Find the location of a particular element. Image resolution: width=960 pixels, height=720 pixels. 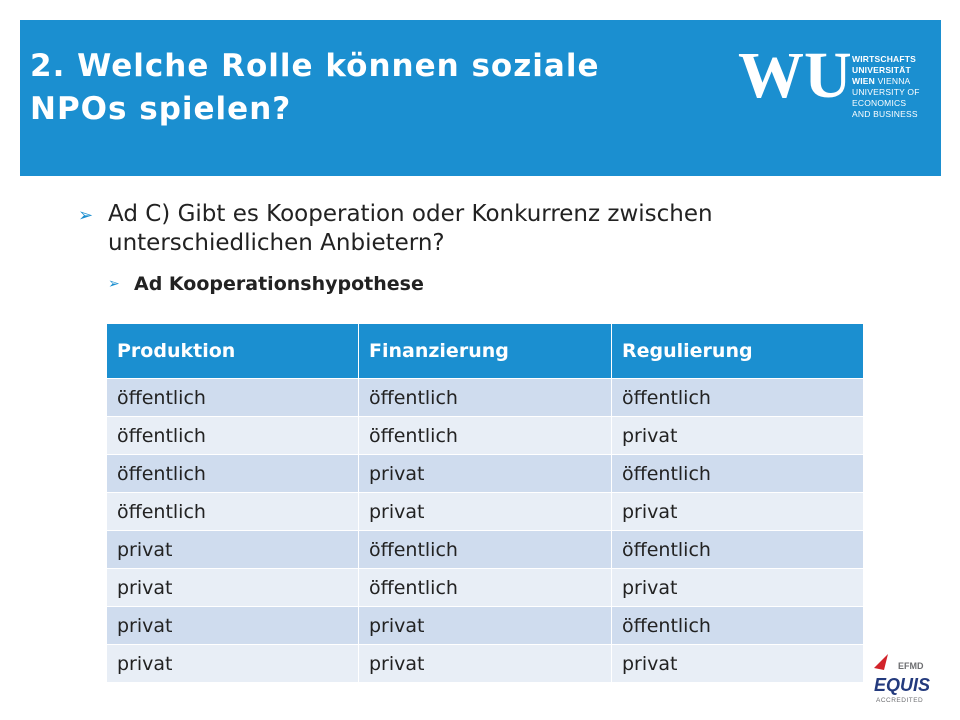

table-row: öffentlich privat öffentlich is located at coordinates (485, 473).